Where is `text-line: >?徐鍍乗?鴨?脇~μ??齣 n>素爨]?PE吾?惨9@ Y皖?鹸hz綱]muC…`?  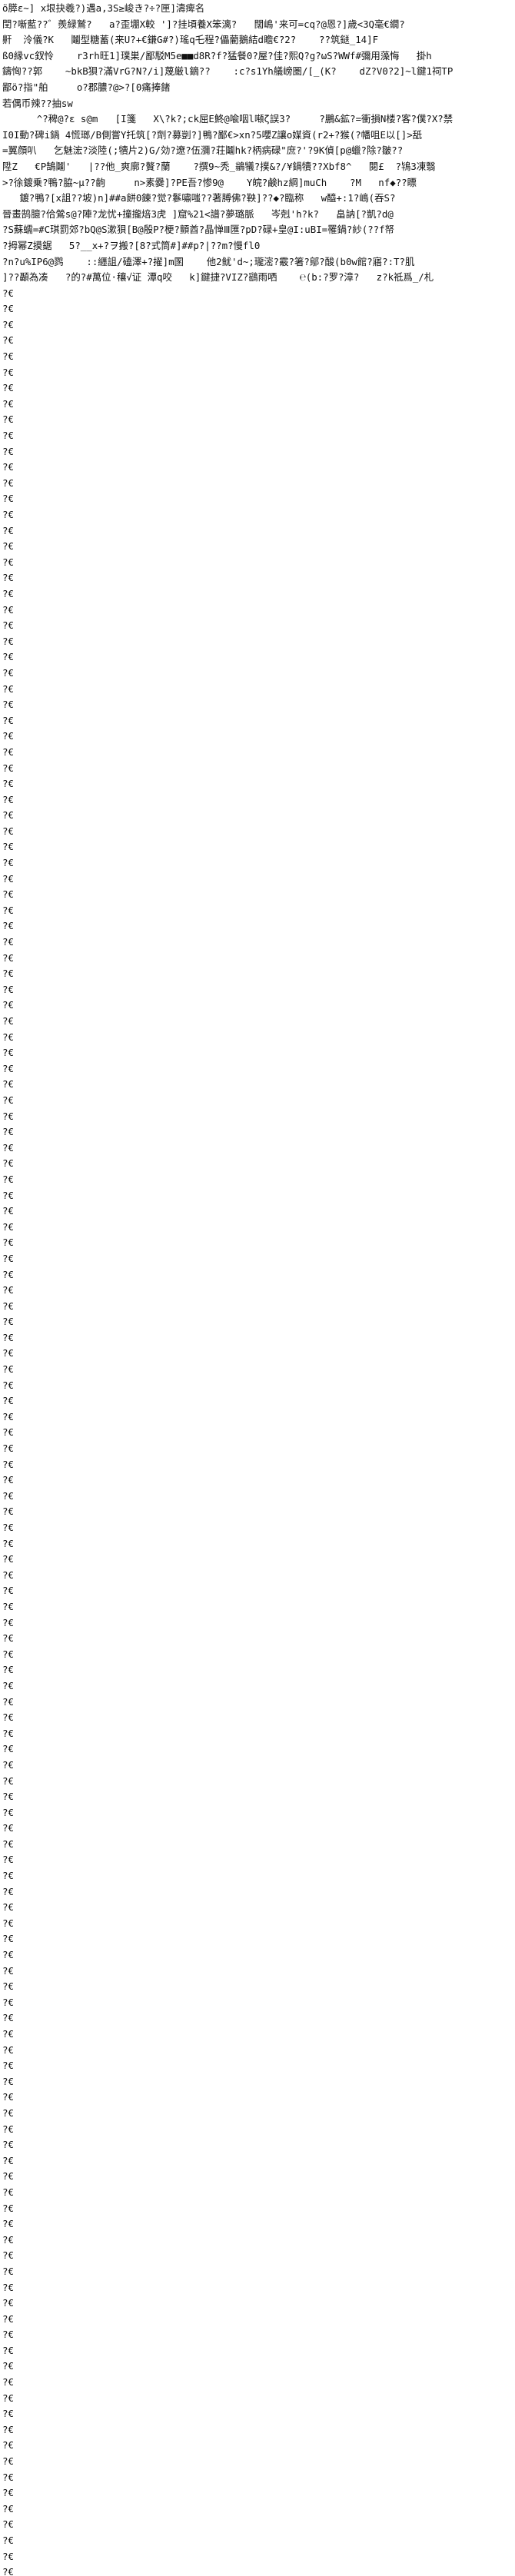 text-line: >?徐鍍乗?鴨?脇~μ??齣 n>素爨]?PE吾?惨9@ Y皖?鹸hz綱]muC… is located at coordinates (210, 182).